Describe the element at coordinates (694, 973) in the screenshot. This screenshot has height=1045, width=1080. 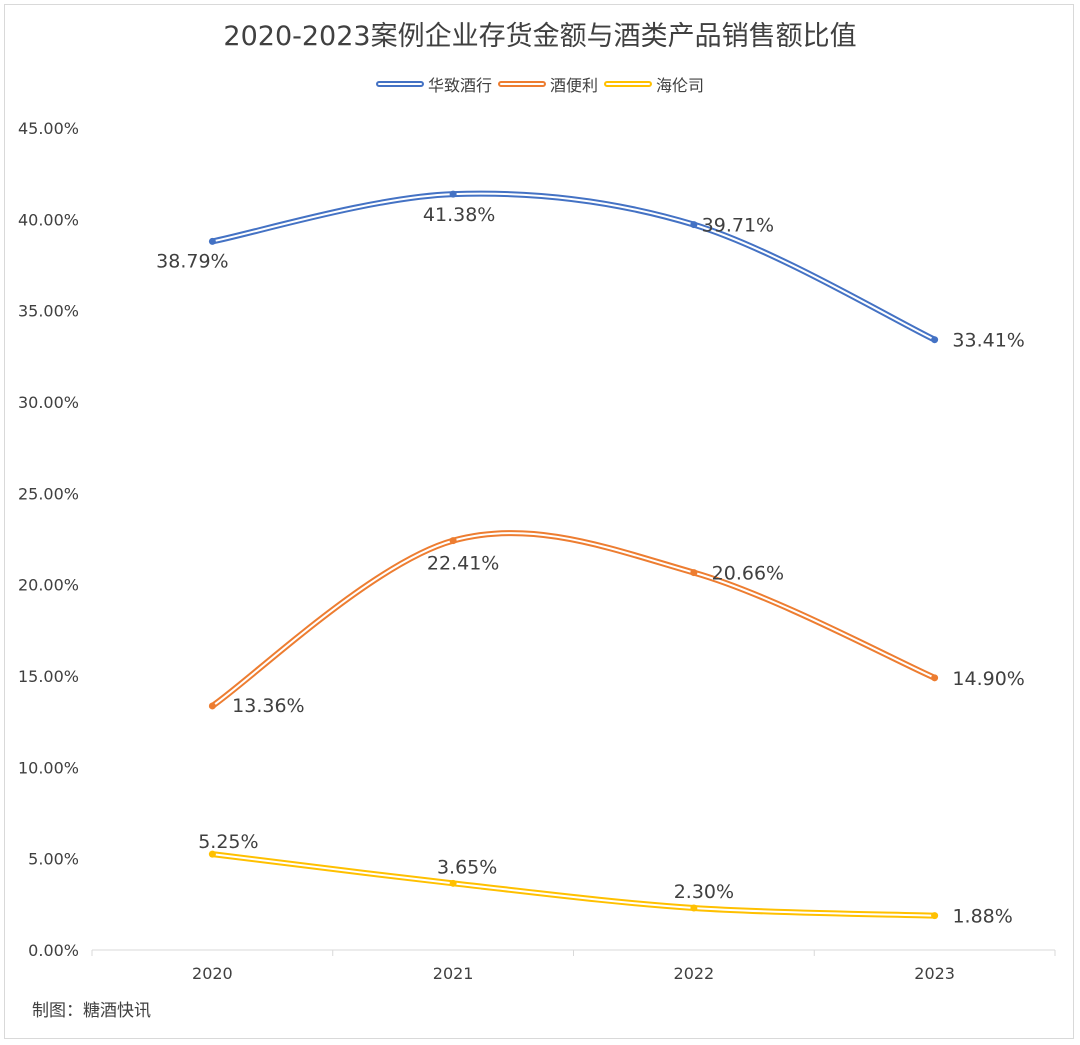
I see `x-tick-label: 2022` at that location.